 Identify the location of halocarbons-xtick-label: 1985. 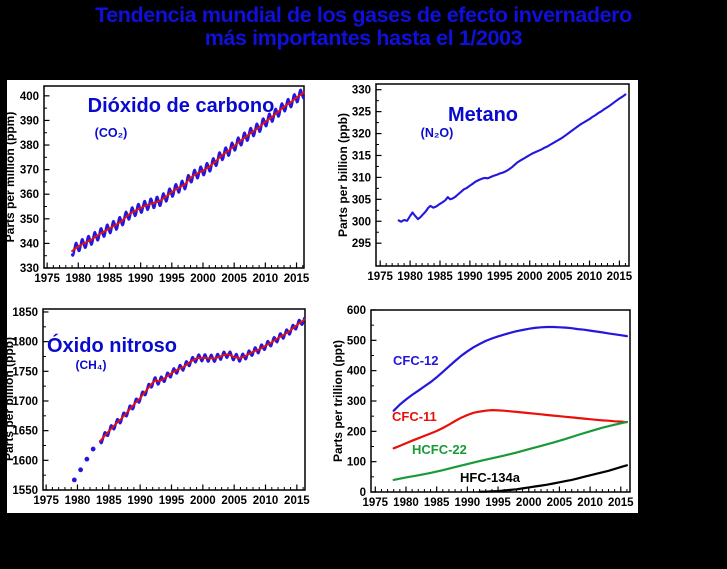
(437, 503).